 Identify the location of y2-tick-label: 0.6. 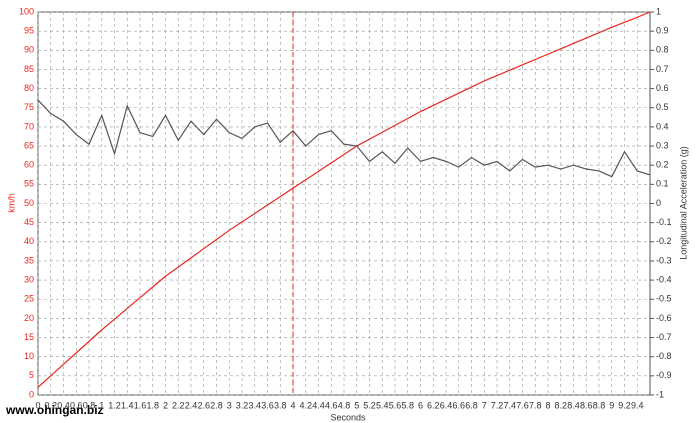
(662, 88).